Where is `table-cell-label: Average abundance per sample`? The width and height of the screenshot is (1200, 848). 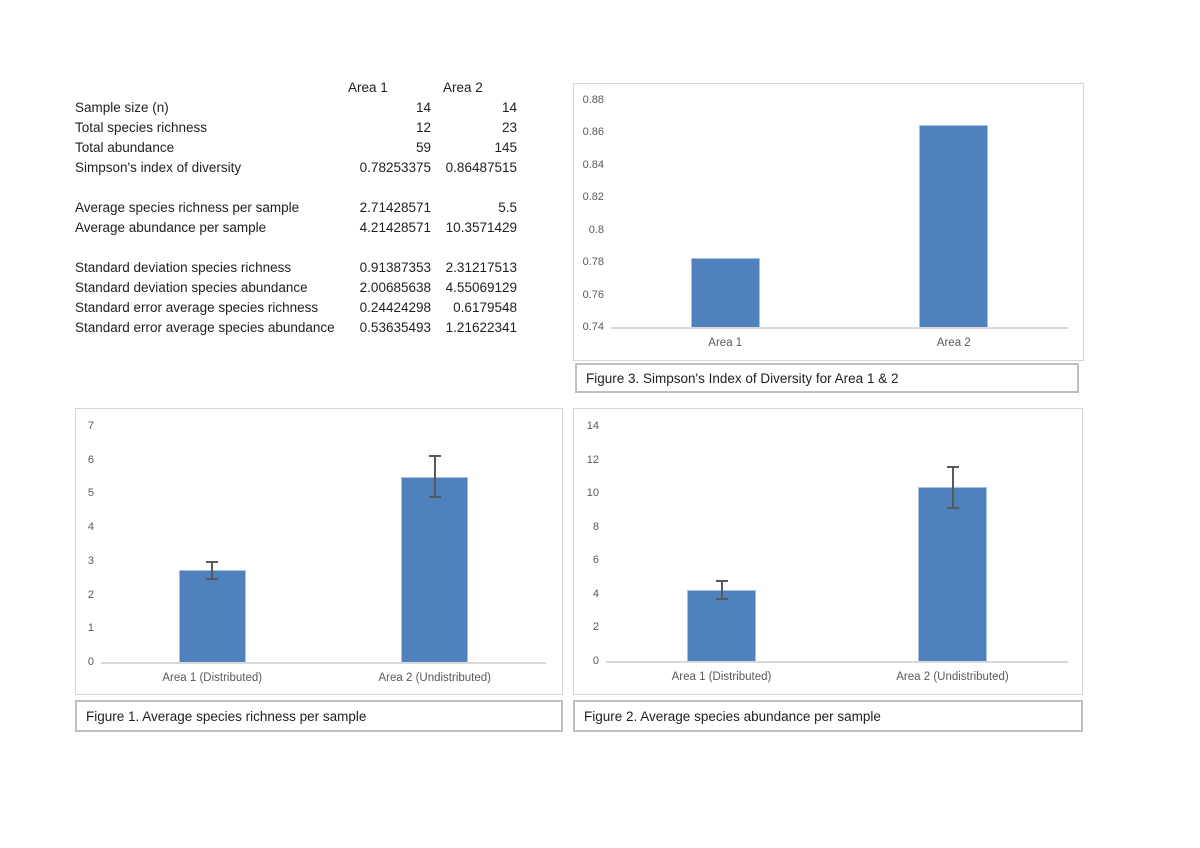
table-cell-label: Average abundance per sample is located at coordinates (171, 227).